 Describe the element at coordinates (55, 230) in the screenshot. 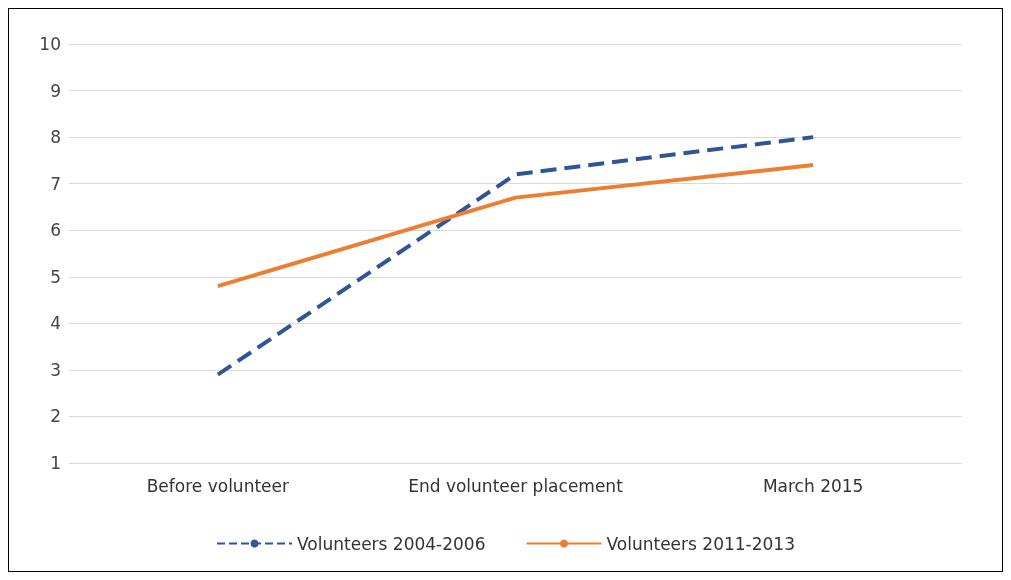

I see `y-tick-label: 6` at that location.